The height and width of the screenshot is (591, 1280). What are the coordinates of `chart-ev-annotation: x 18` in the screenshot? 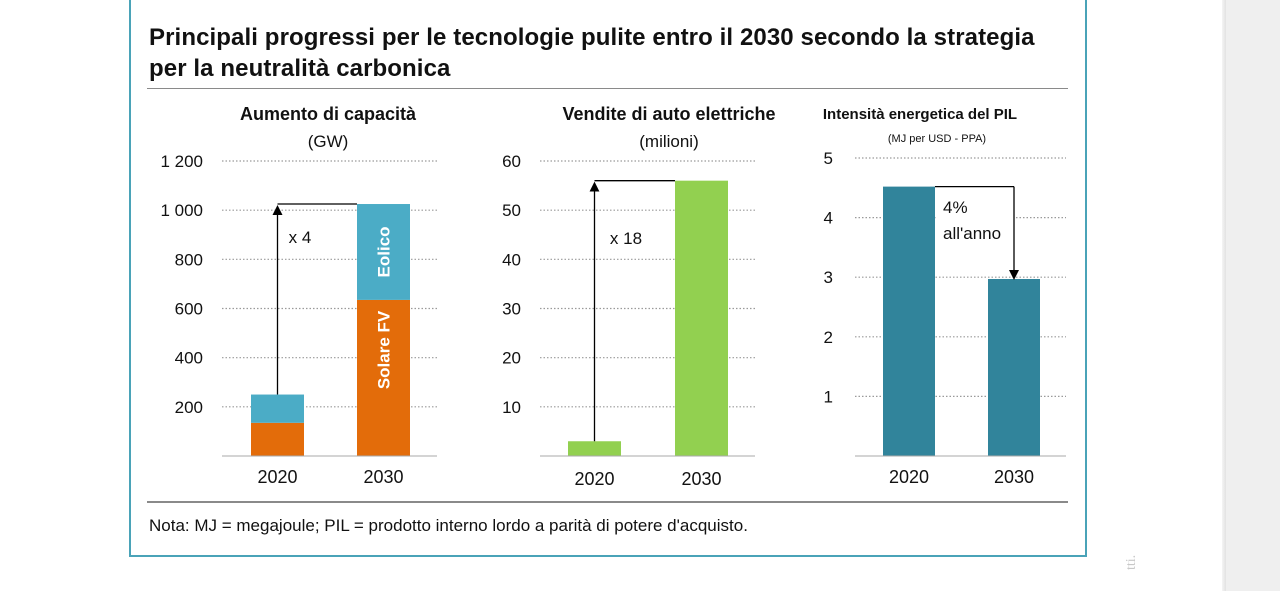 It's located at (626, 238).